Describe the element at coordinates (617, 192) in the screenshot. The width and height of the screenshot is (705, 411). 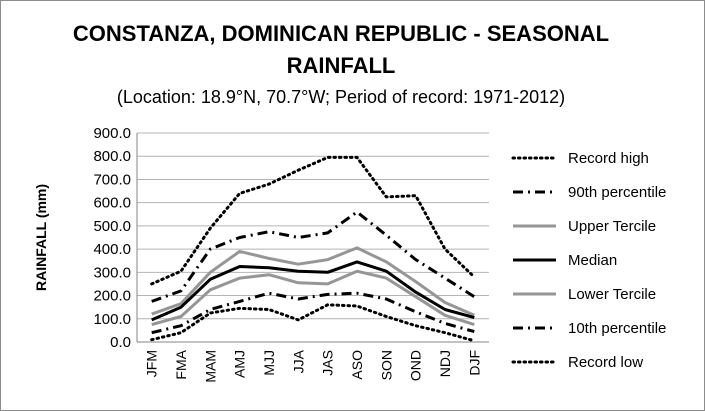
I see `legend-label: 90th percentile` at that location.